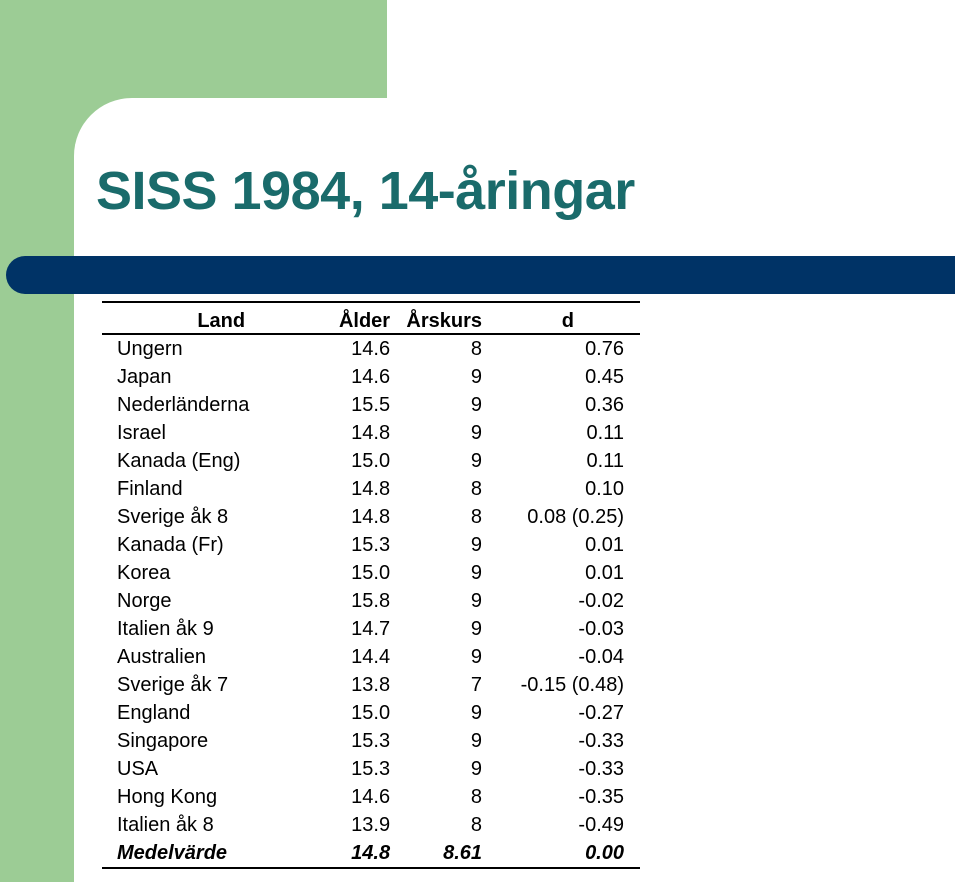 The image size is (960, 882). What do you see at coordinates (154, 712) in the screenshot?
I see `cell-land: England` at bounding box center [154, 712].